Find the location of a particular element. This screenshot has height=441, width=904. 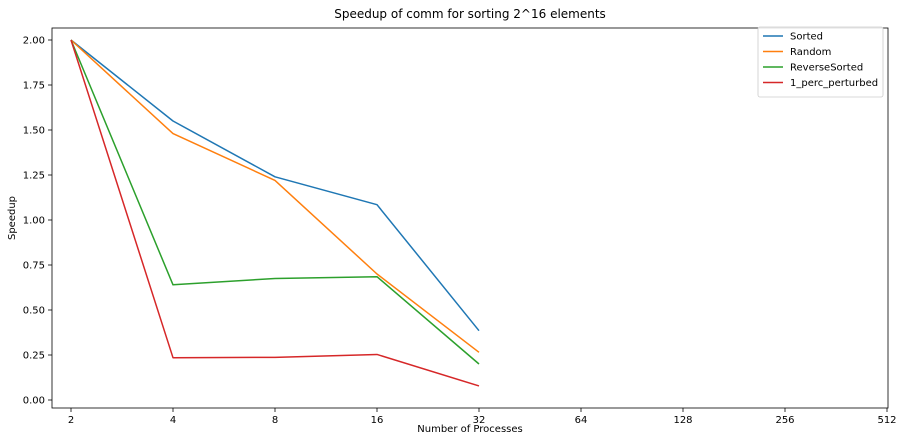

x-axis-label: Number of Processes is located at coordinates (469, 429).